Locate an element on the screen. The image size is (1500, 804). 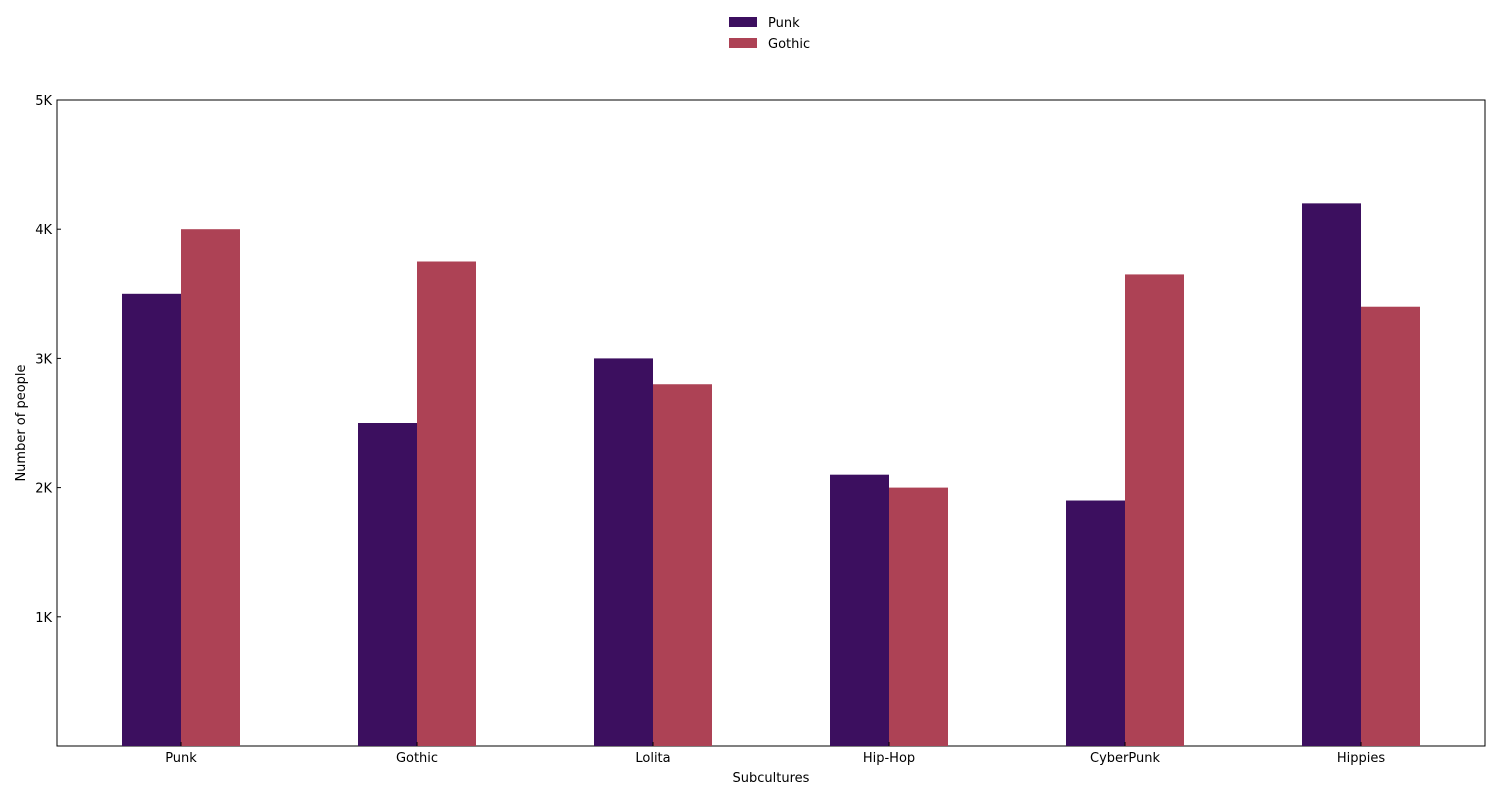
x-tick-label: Gothic is located at coordinates (417, 758).